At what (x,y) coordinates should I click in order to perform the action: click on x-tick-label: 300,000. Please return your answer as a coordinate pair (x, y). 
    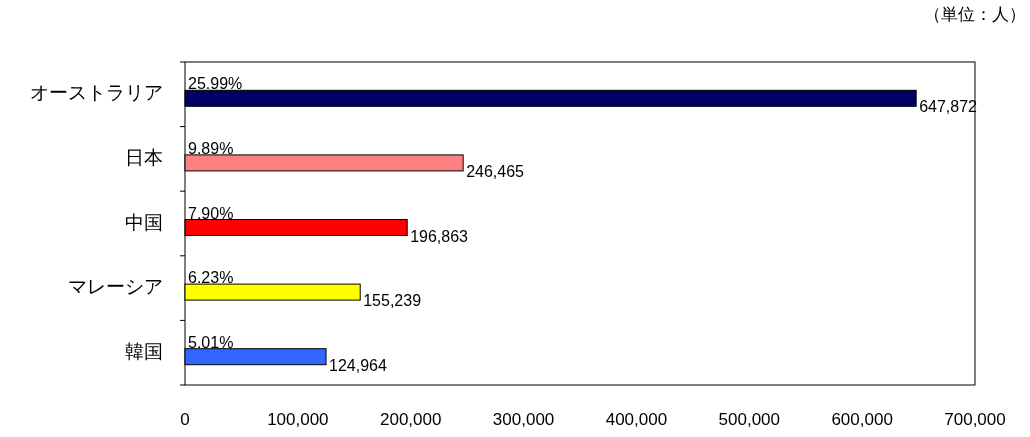
    Looking at the image, I should click on (523, 419).